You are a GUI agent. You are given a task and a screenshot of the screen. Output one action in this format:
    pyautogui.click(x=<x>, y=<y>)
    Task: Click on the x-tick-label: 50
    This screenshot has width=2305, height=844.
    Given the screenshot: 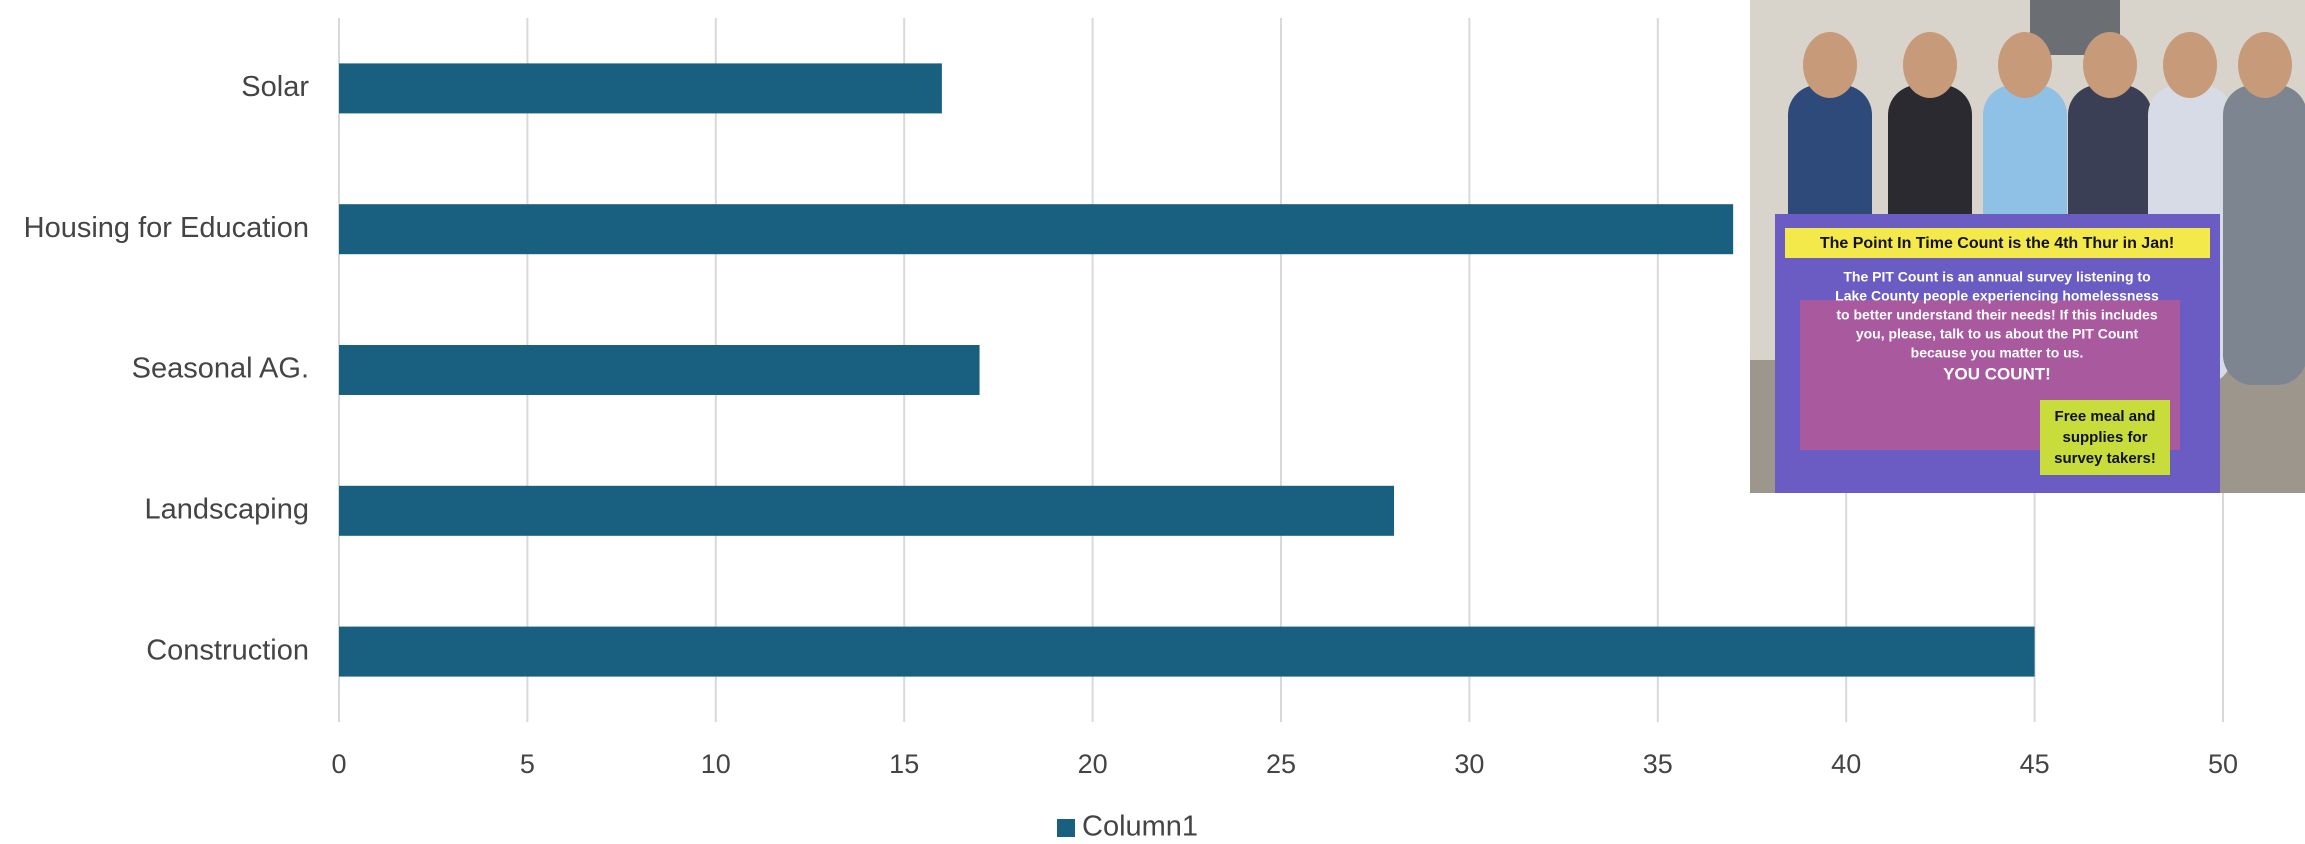 What is the action you would take?
    pyautogui.click(x=2223, y=764)
    